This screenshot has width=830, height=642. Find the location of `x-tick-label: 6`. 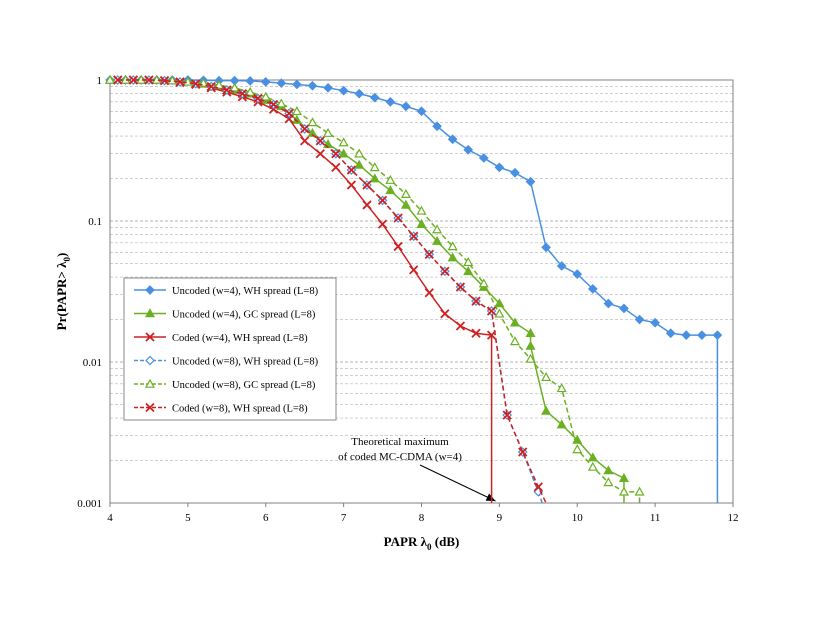

x-tick-label: 6 is located at coordinates (266, 518).